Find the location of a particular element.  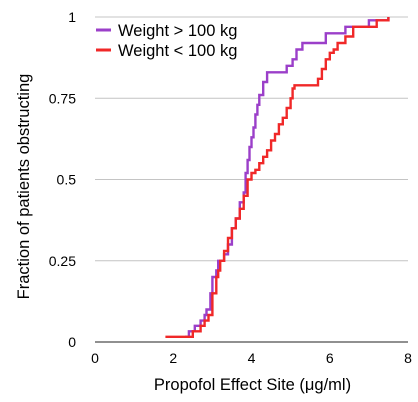

y-tick-label: 1 is located at coordinates (72, 17).